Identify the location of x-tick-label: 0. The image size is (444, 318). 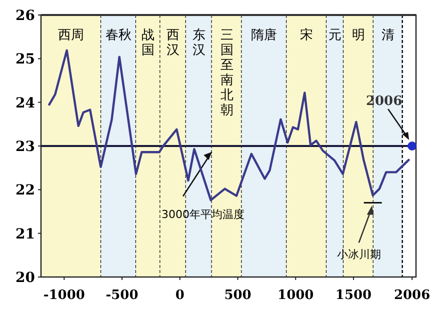
(179, 295).